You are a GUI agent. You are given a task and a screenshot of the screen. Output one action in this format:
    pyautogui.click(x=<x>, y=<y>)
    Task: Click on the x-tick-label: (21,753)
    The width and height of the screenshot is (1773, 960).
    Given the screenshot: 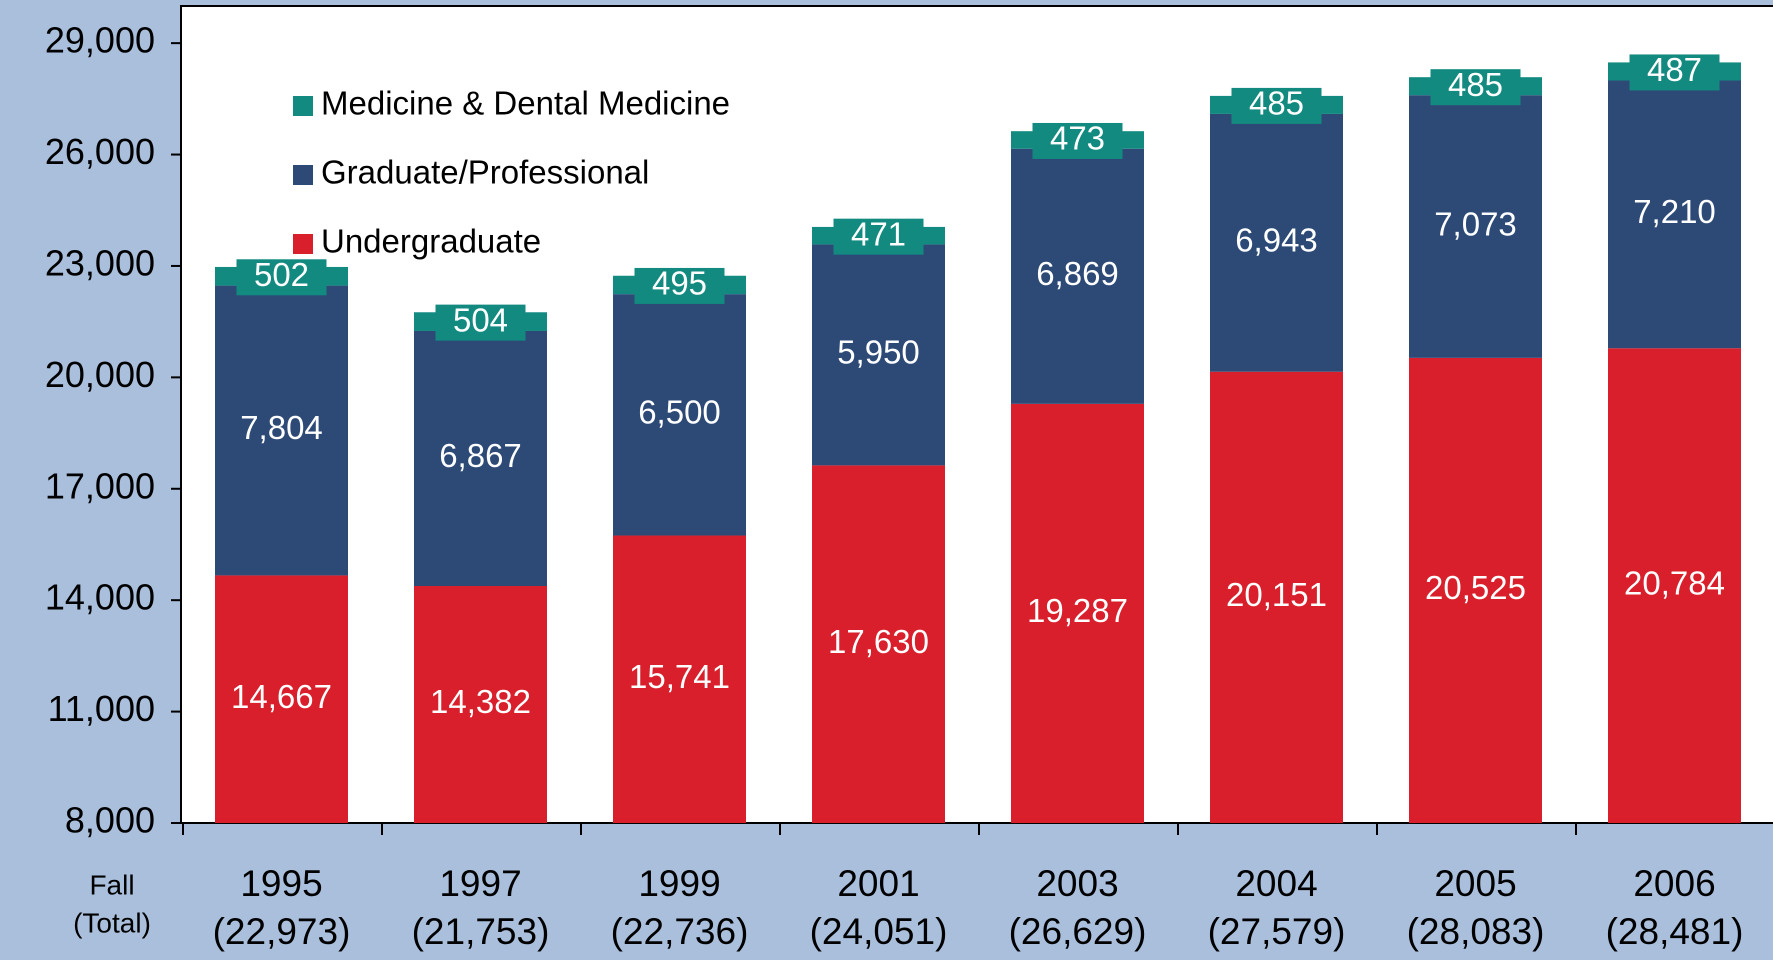 What is the action you would take?
    pyautogui.click(x=481, y=931)
    